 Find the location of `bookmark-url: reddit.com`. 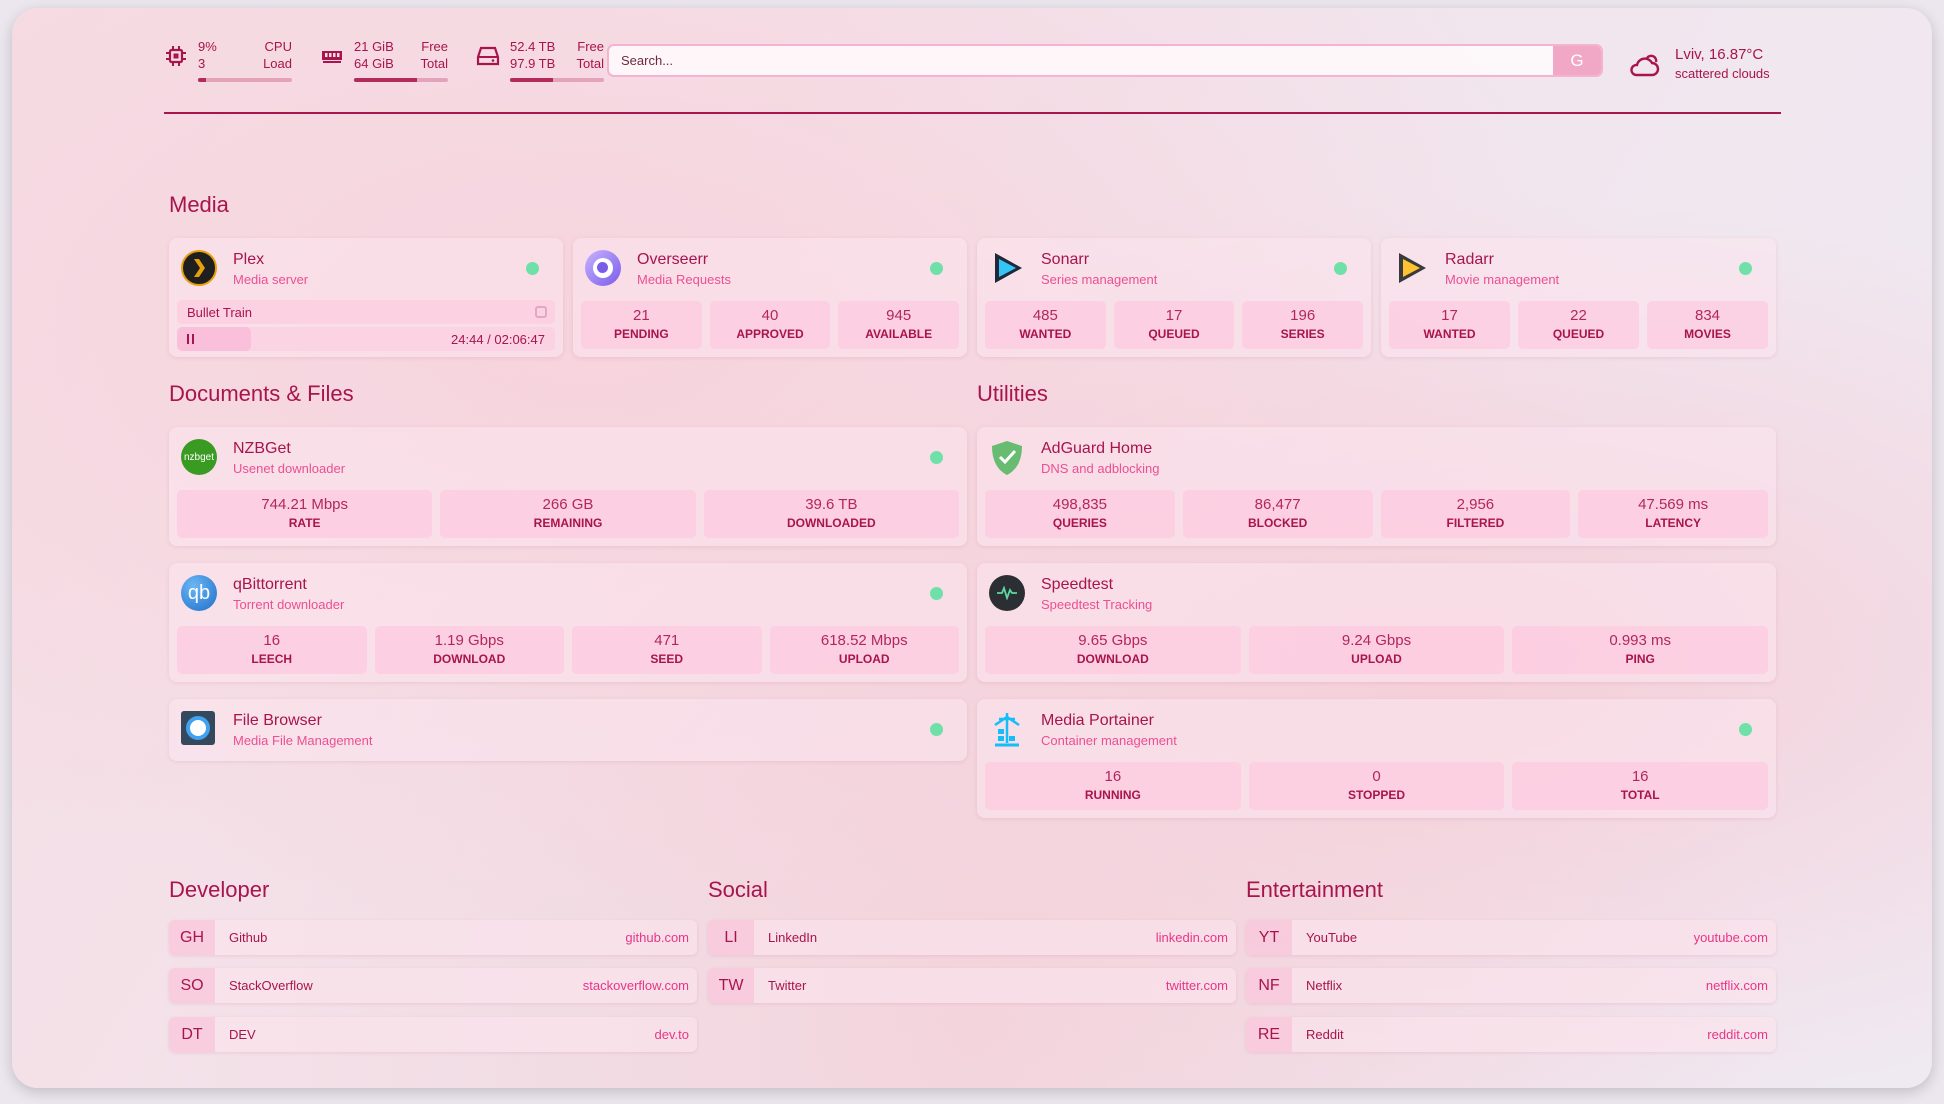

bookmark-url: reddit.com is located at coordinates (1737, 1034).